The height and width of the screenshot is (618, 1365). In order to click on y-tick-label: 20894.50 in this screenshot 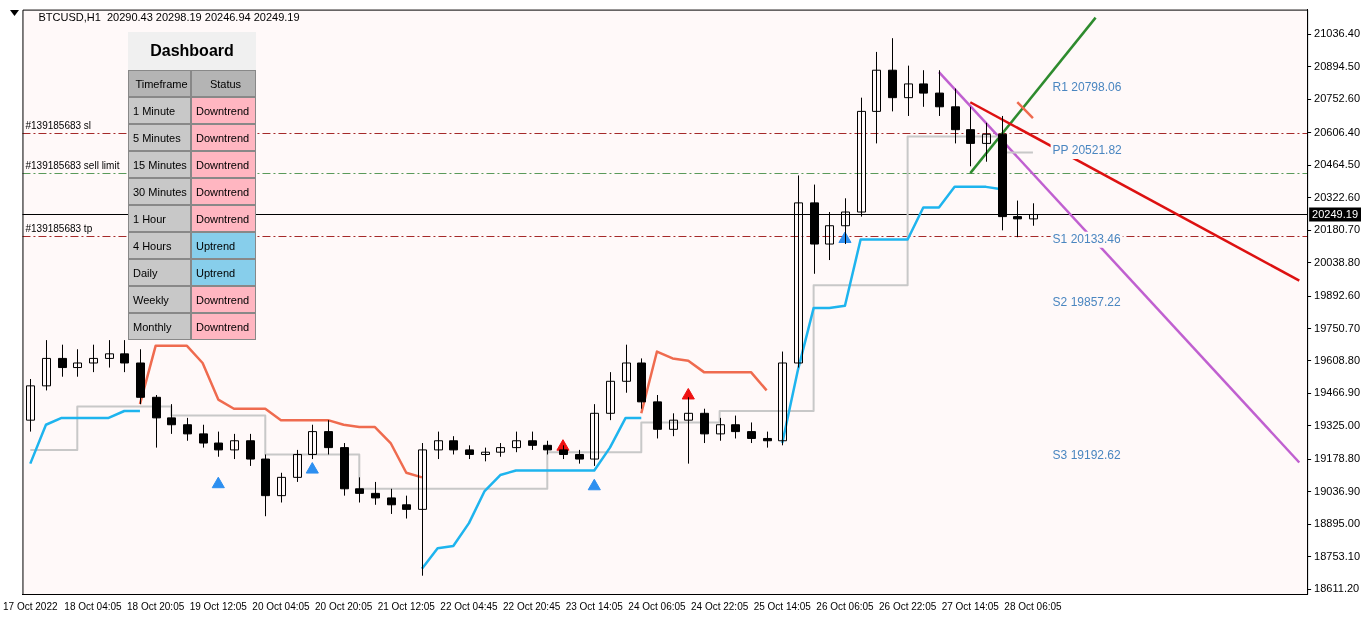, I will do `click(1337, 65)`.